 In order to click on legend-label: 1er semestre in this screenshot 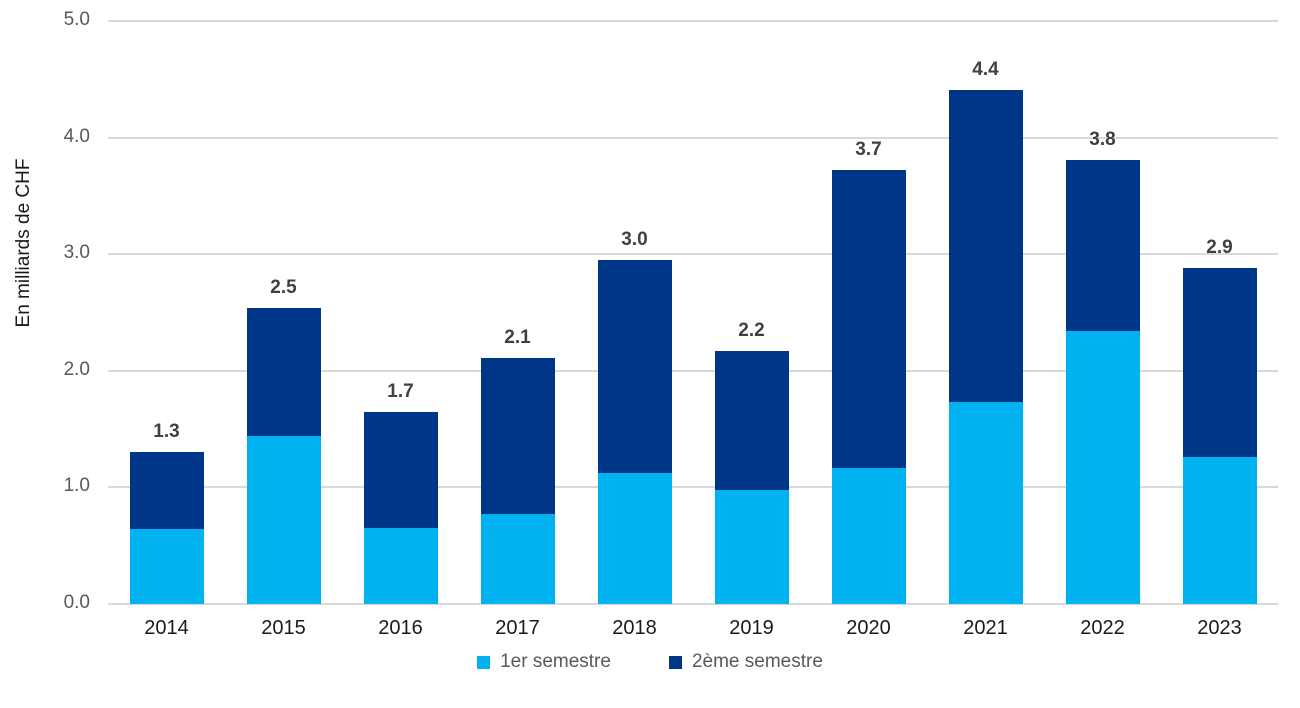, I will do `click(555, 661)`.